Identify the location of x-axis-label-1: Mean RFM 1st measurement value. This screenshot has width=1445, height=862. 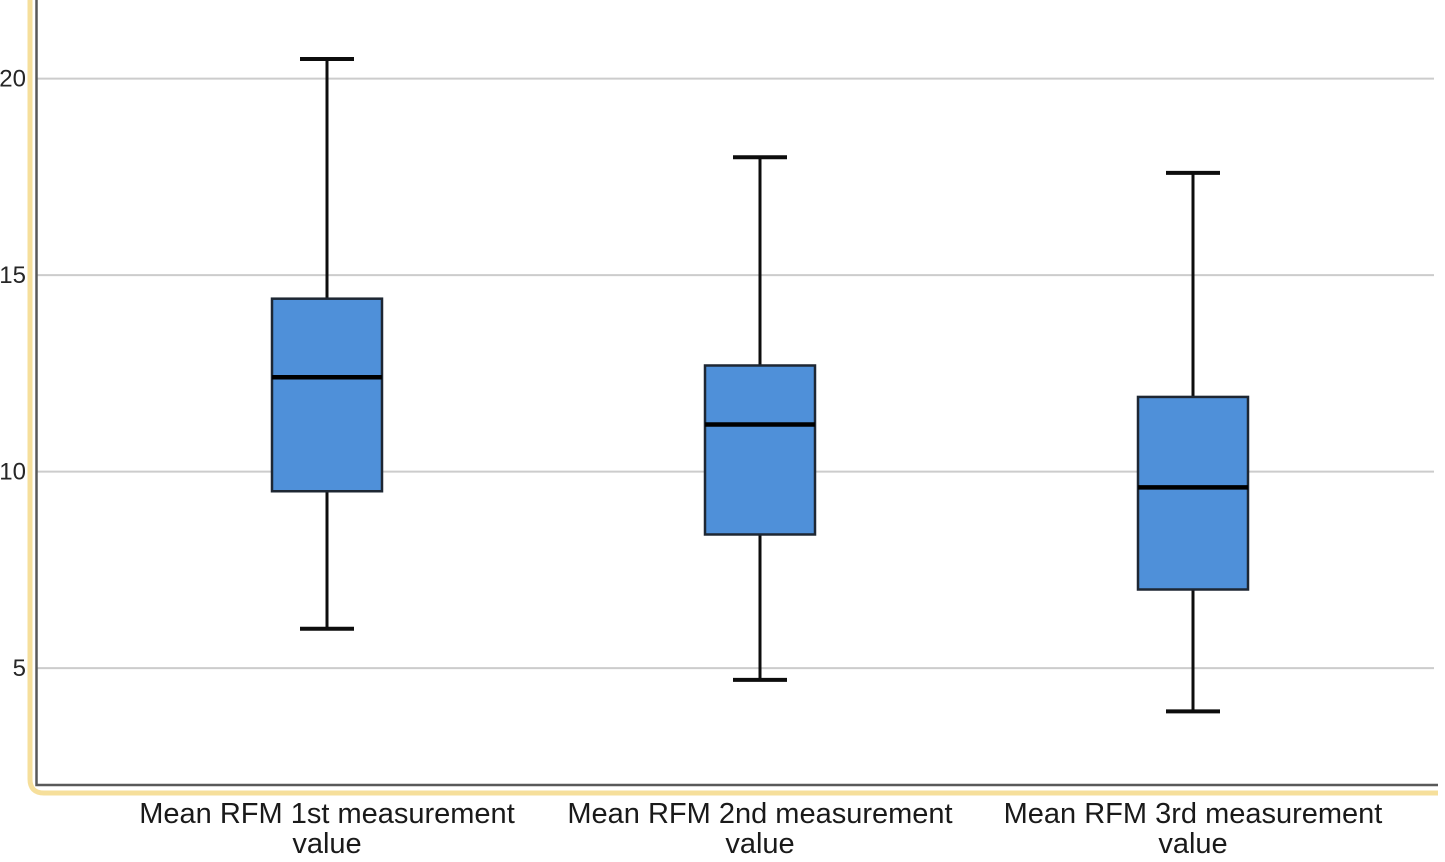
(327, 829).